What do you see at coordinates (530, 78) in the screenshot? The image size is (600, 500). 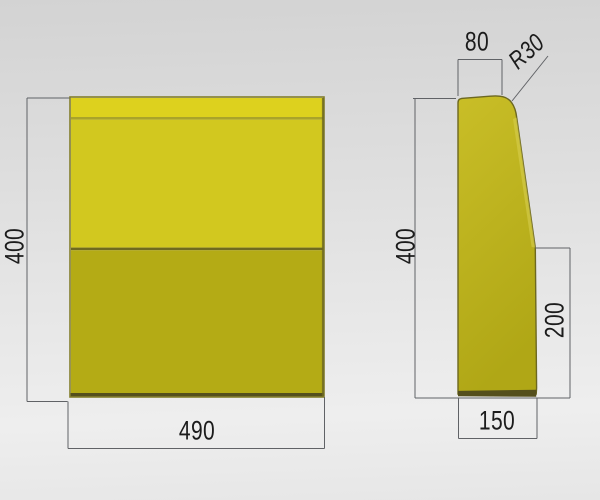 I see `radius-leader-line` at bounding box center [530, 78].